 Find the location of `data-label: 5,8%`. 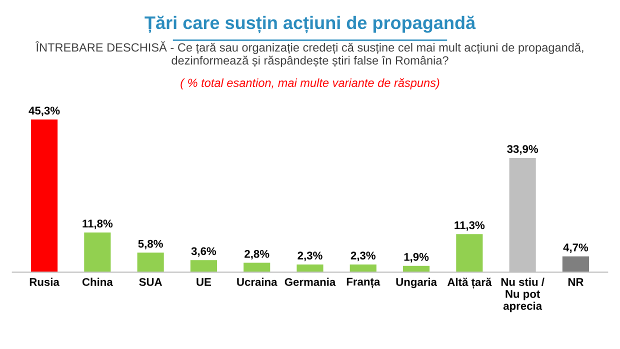

data-label: 5,8% is located at coordinates (150, 245).